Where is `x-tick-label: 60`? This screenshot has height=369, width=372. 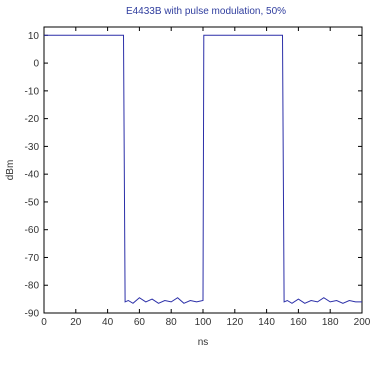
x-tick-label: 60 is located at coordinates (140, 322).